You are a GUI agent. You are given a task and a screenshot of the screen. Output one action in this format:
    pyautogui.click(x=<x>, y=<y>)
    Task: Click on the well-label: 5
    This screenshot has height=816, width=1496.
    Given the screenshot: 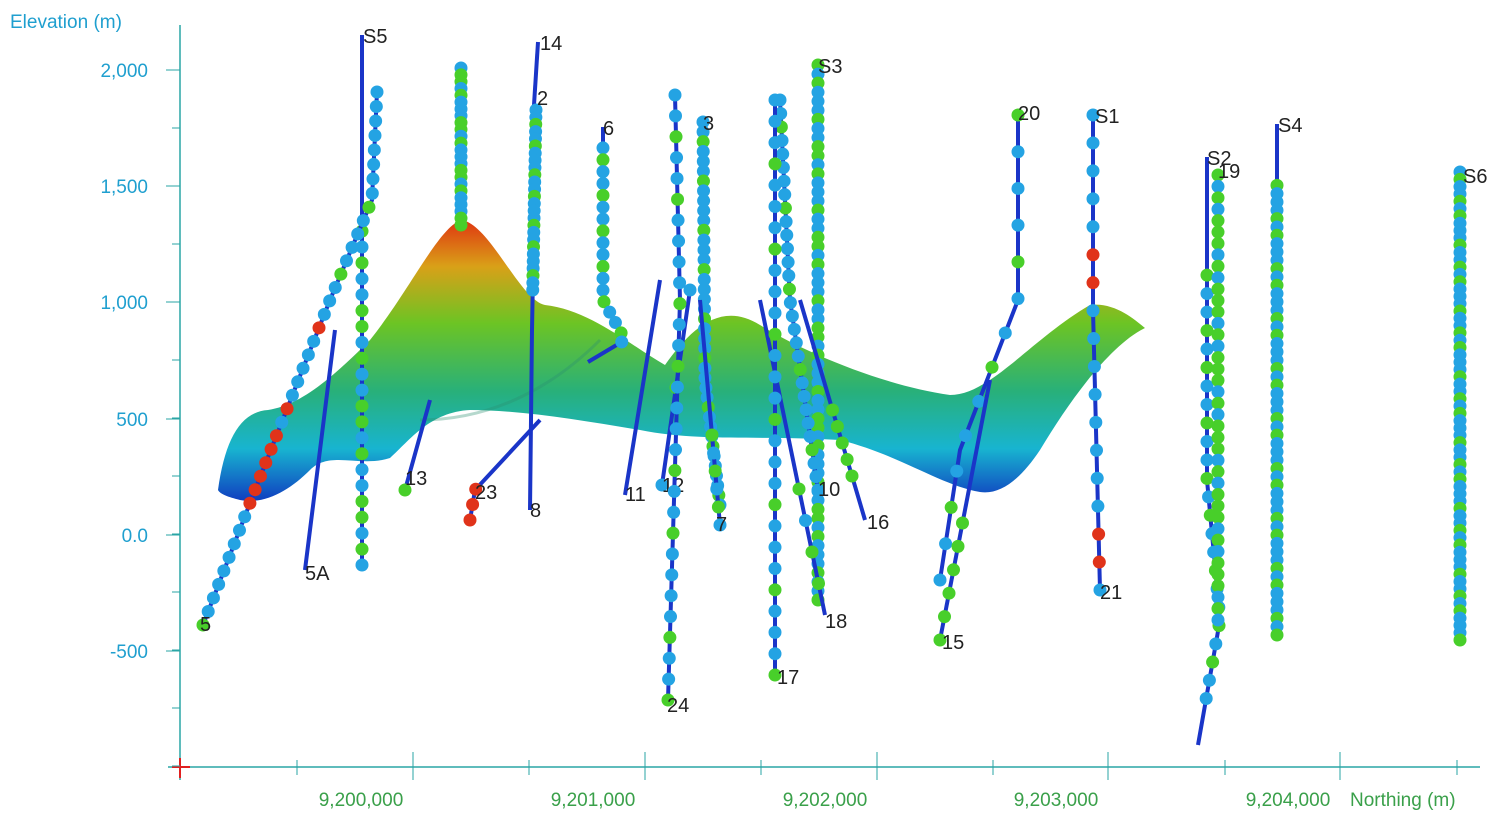 What is the action you would take?
    pyautogui.click(x=205, y=625)
    